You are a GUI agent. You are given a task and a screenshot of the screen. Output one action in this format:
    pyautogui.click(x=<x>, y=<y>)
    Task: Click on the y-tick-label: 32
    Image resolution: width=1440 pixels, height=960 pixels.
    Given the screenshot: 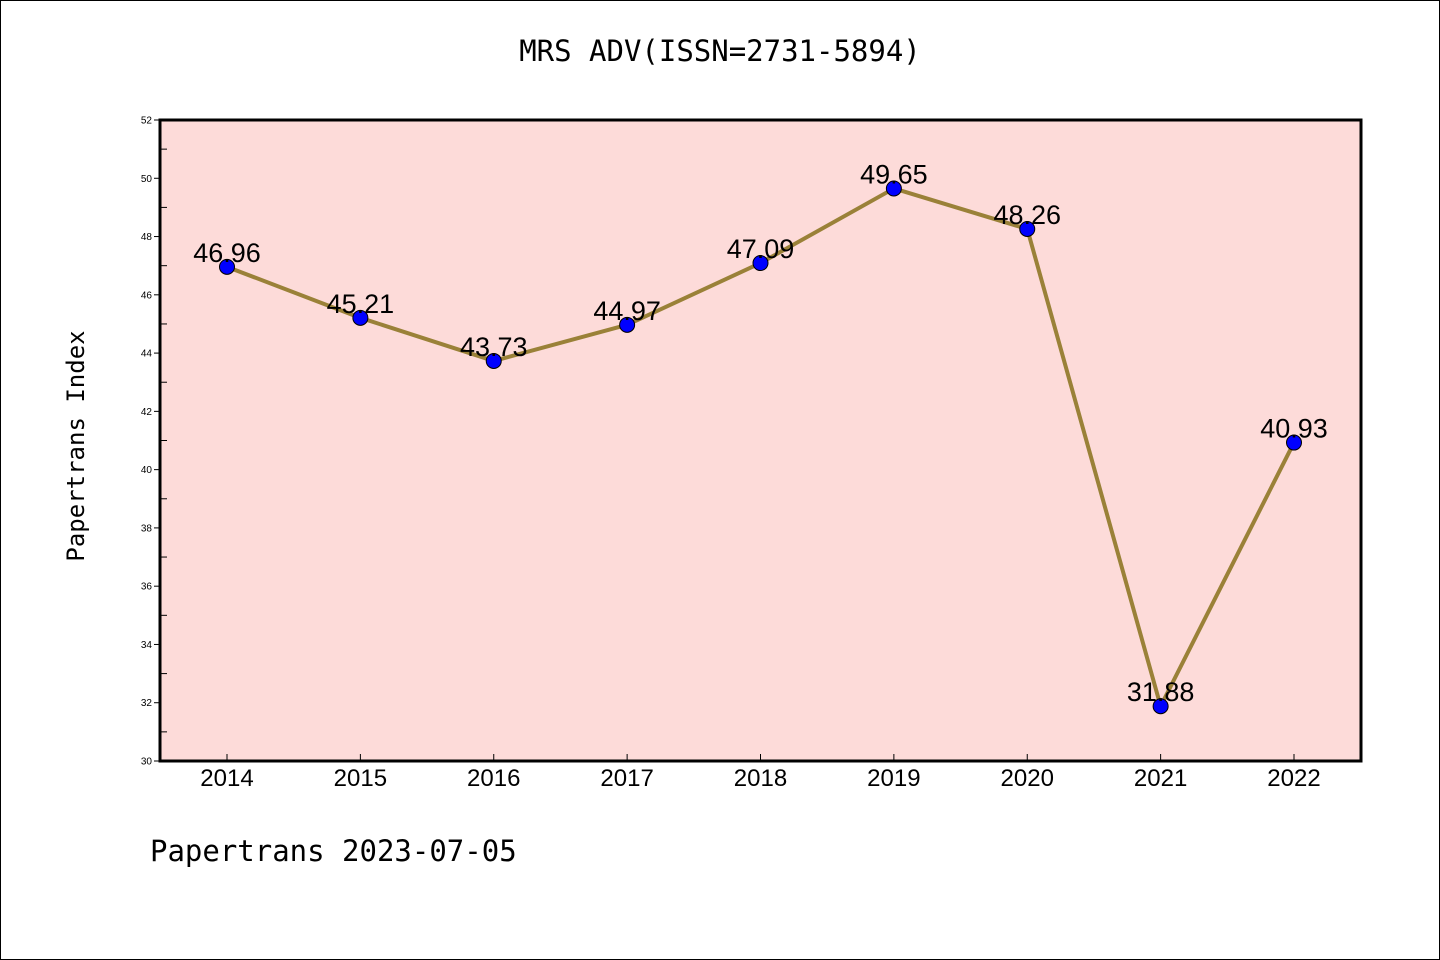 What is the action you would take?
    pyautogui.click(x=147, y=703)
    